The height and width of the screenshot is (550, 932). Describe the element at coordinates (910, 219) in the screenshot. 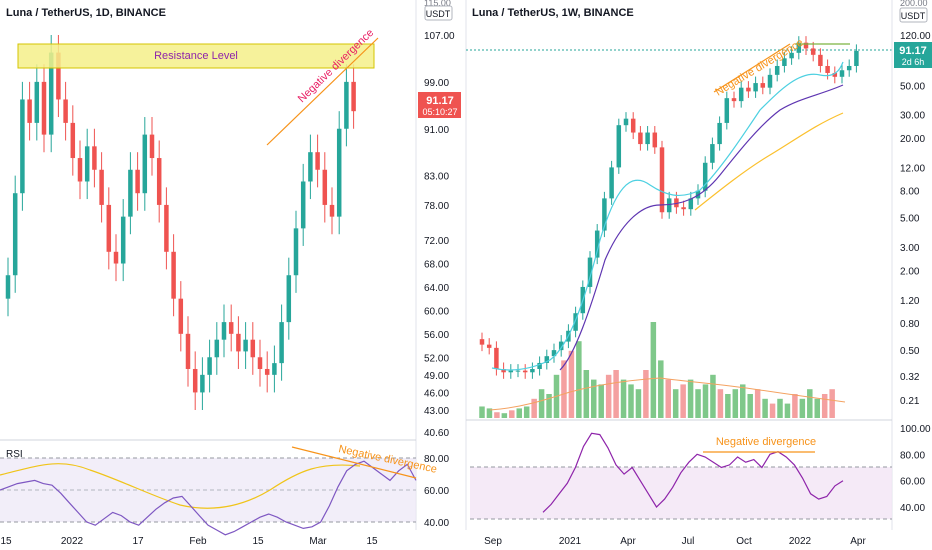

I see `right-price-tick: 5.00` at that location.